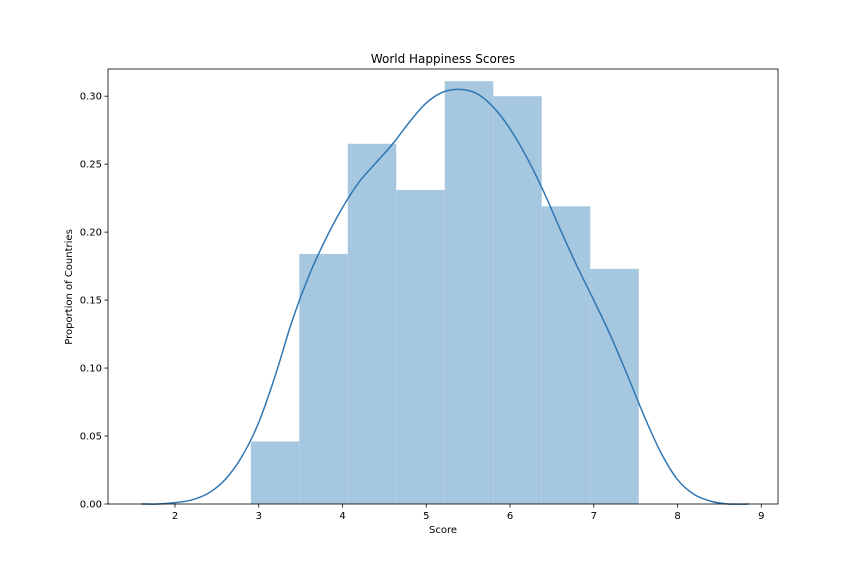 The image size is (864, 576). I want to click on x-axis-label: Score, so click(443, 530).